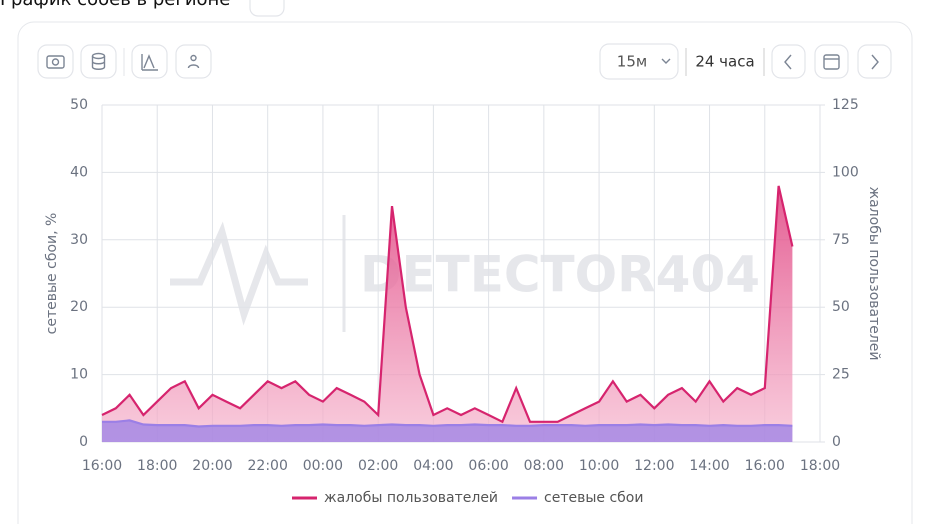 This screenshot has width=932, height=528. I want to click on interval: 15м, so click(632, 62).